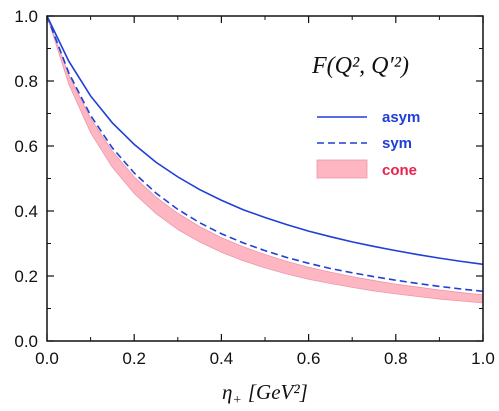  What do you see at coordinates (368, 144) in the screenshot?
I see `legend: asym sym cone` at bounding box center [368, 144].